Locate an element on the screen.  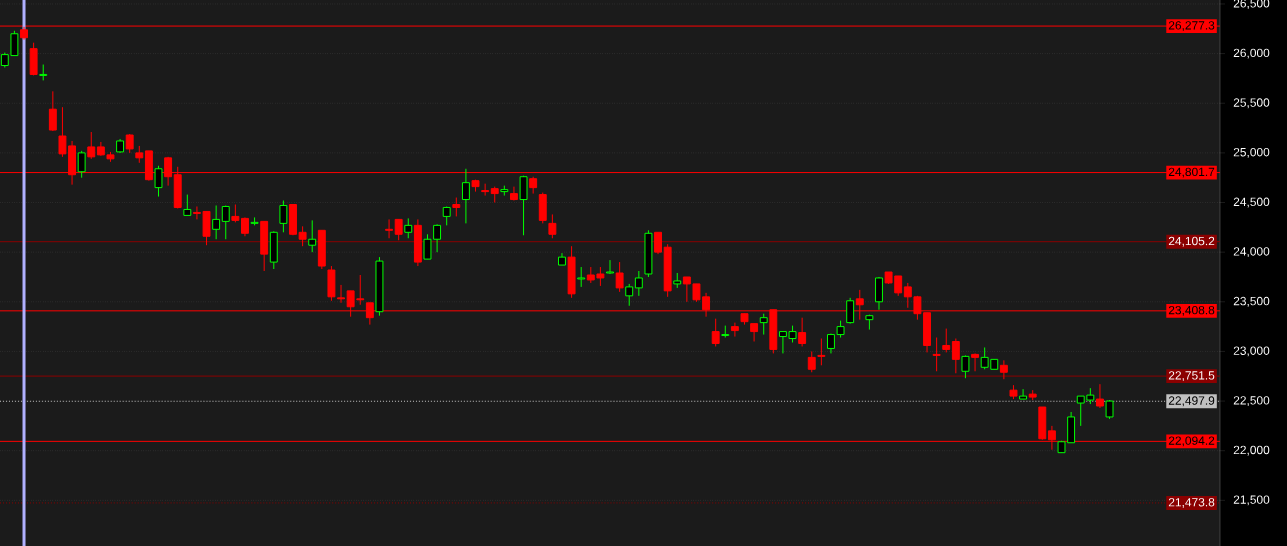
y-tick-label: 22,500 is located at coordinates (1251, 401).